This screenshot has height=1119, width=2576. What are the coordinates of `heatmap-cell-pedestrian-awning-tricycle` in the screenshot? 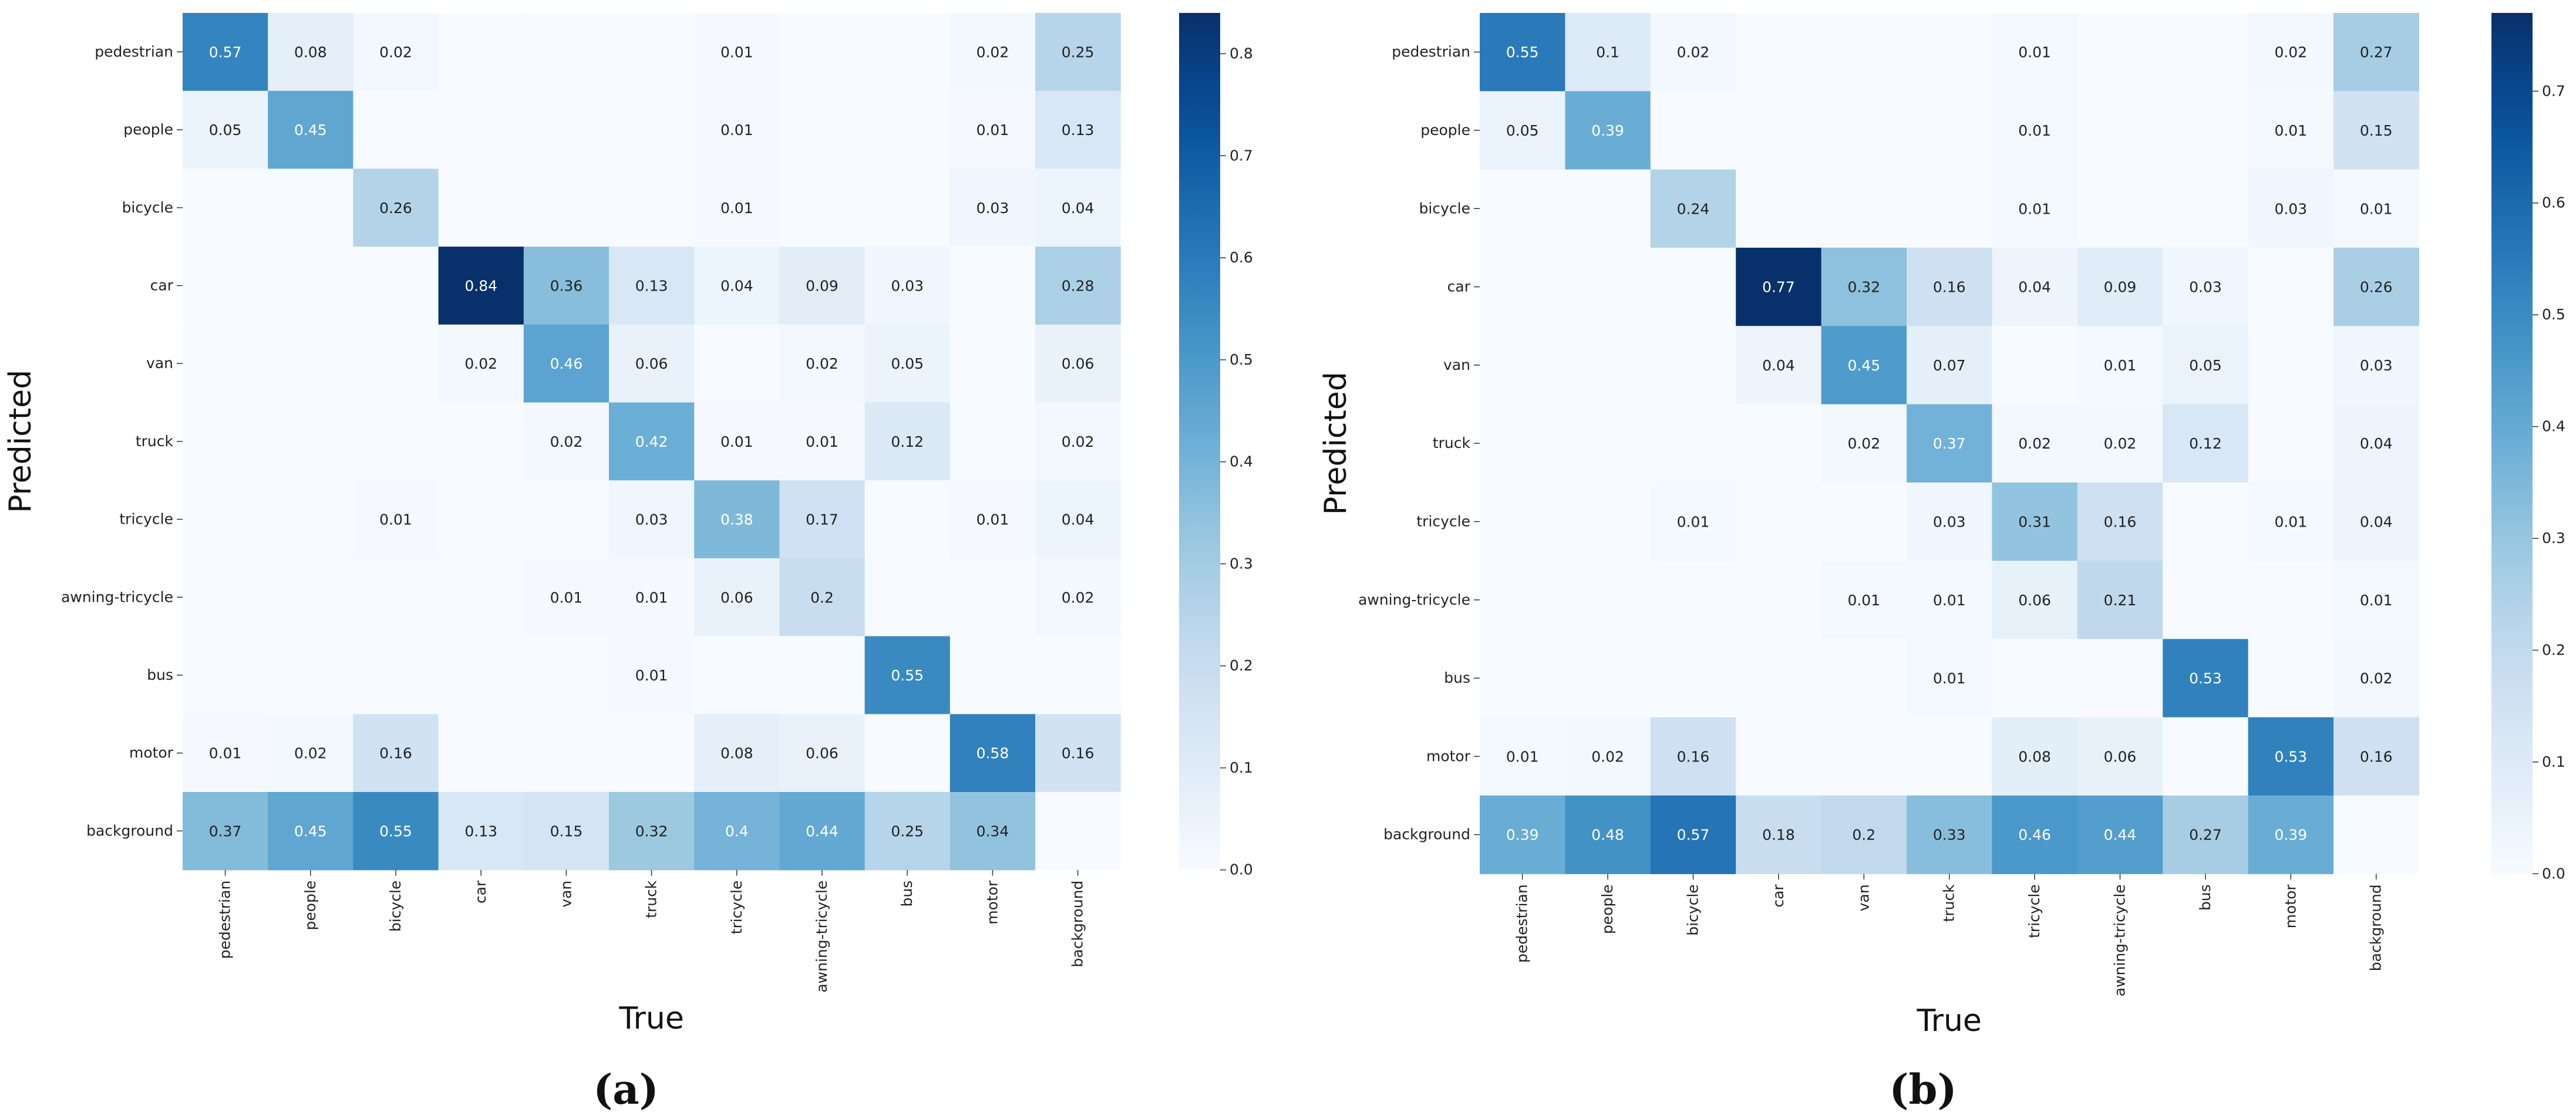 It's located at (822, 52).